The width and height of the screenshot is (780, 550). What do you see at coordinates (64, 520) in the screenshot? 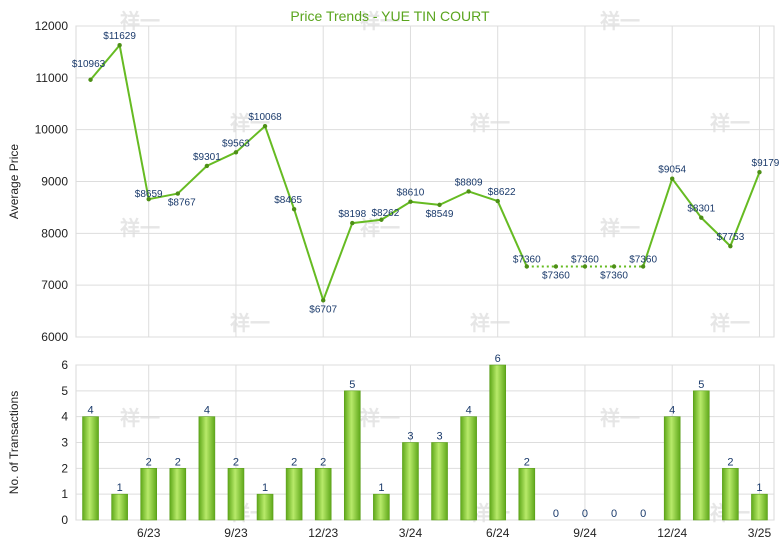
I see `transactions-y-tick-label: 0` at bounding box center [64, 520].